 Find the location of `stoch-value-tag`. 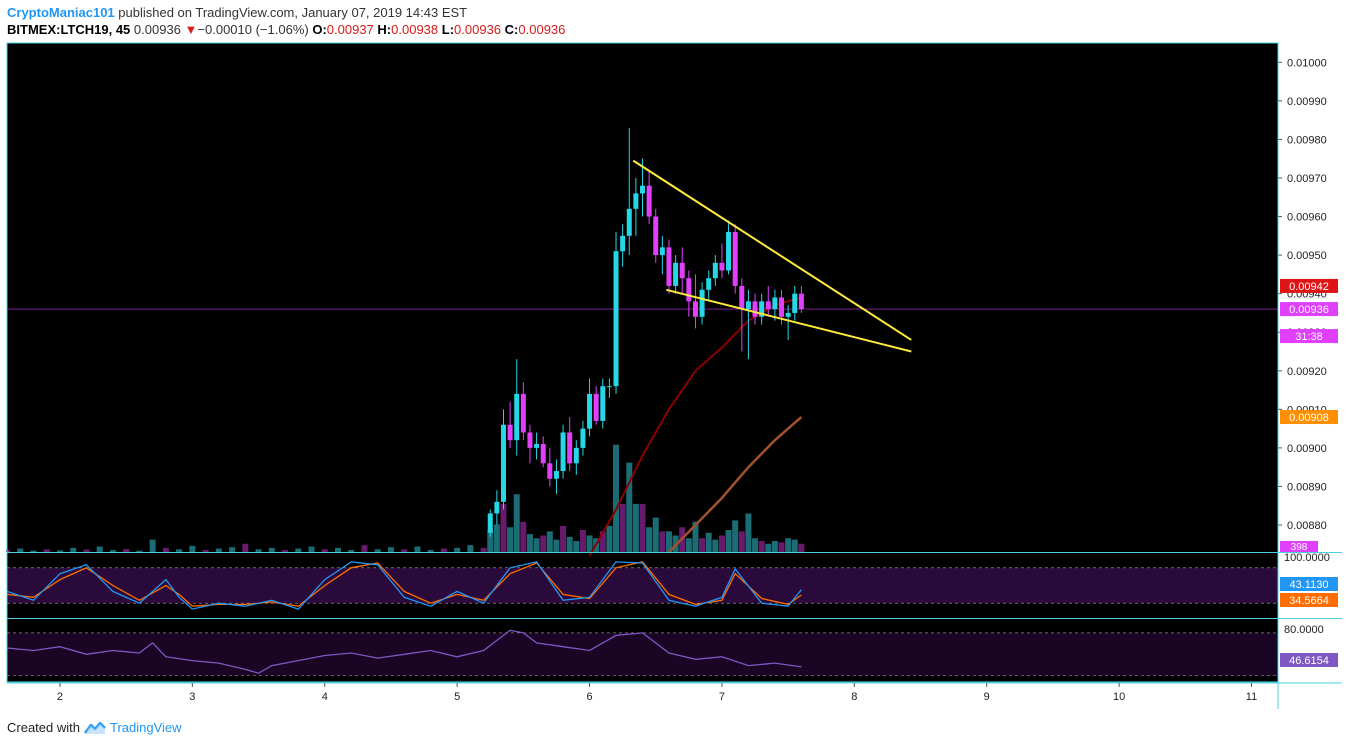

stoch-value-tag is located at coordinates (1309, 600).